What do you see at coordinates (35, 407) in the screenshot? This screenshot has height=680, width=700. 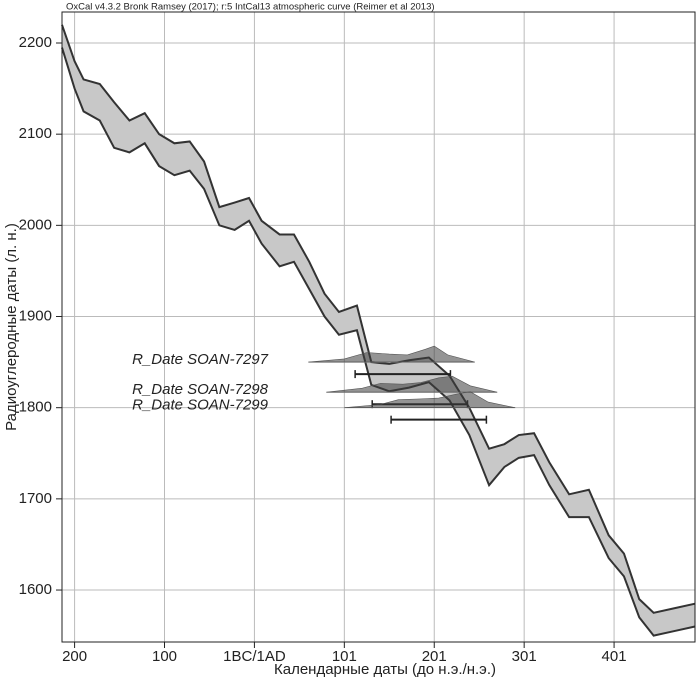 I see `y-tick-label: 1800` at bounding box center [35, 407].